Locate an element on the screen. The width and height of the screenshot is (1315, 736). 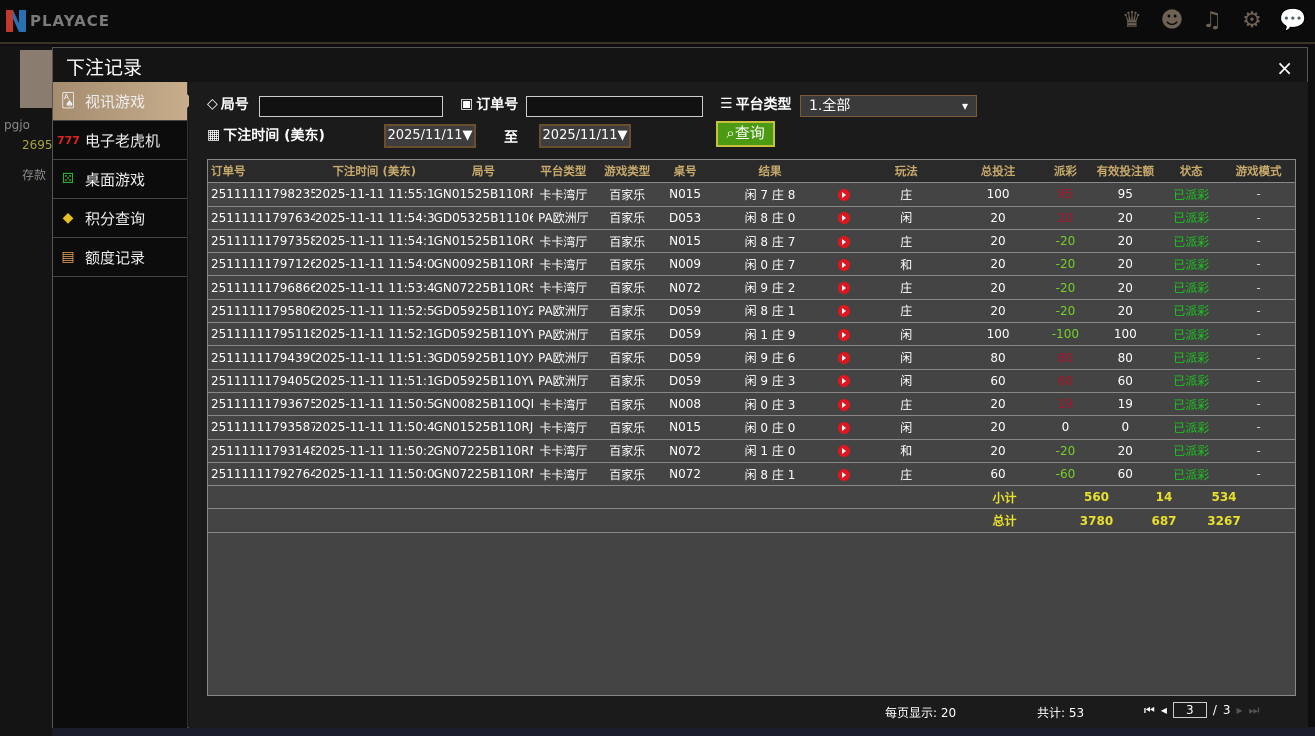
table-cell: 251111117936759 is located at coordinates (263, 404).